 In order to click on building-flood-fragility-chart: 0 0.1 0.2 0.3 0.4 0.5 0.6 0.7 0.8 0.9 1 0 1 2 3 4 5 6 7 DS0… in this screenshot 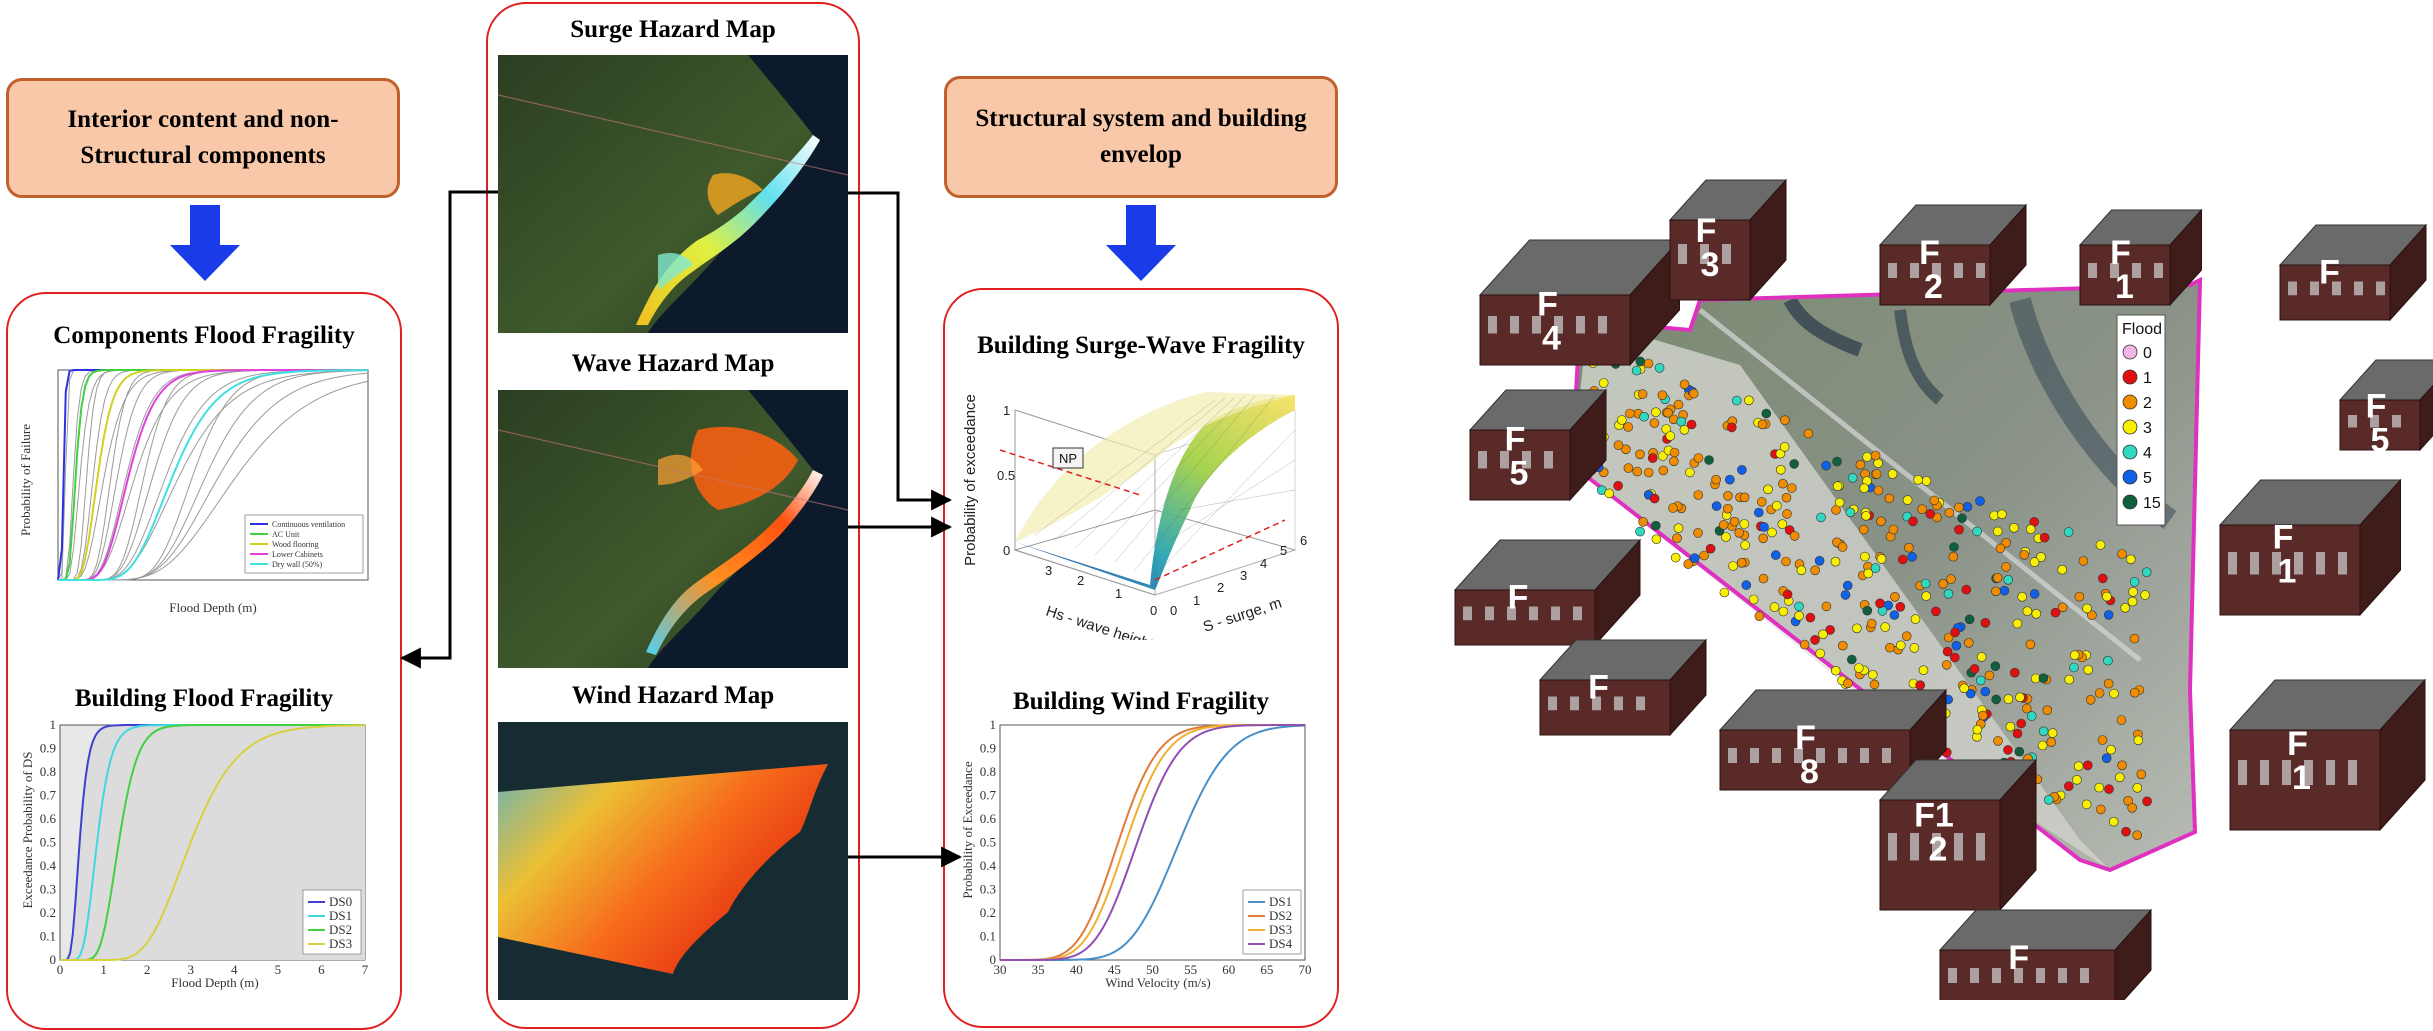, I will do `click(194, 853)`.